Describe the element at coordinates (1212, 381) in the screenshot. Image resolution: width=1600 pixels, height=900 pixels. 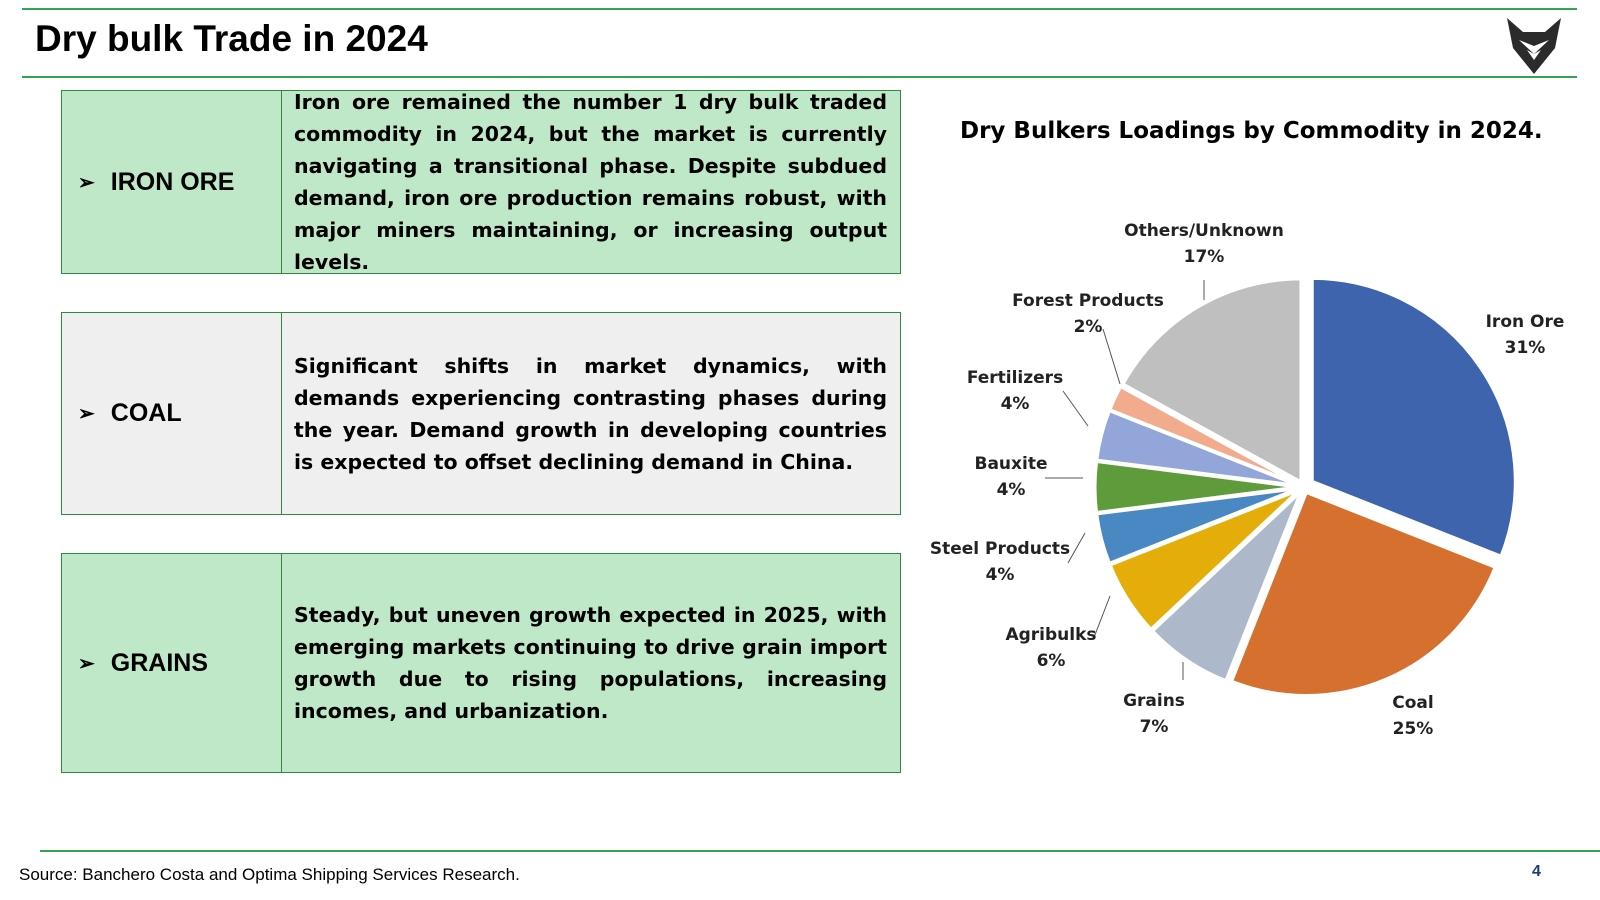
I see `pie-slice-others-unknown` at that location.